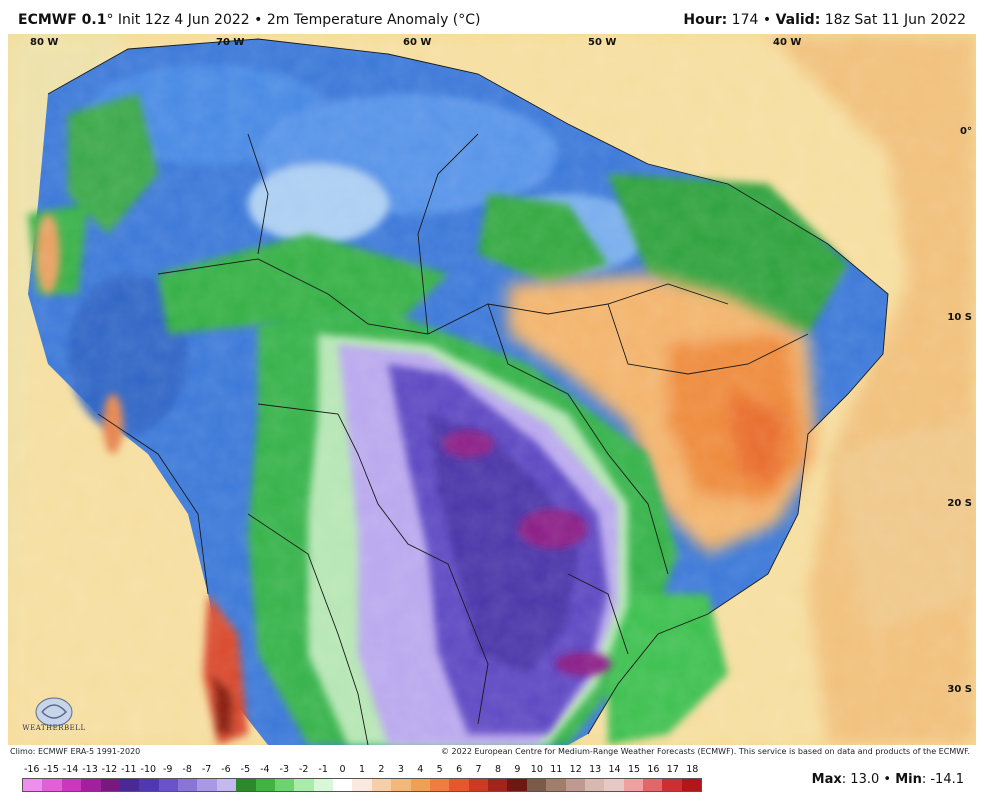 This screenshot has height=808, width=984. I want to click on colorbar-label: 6, so click(459, 769).